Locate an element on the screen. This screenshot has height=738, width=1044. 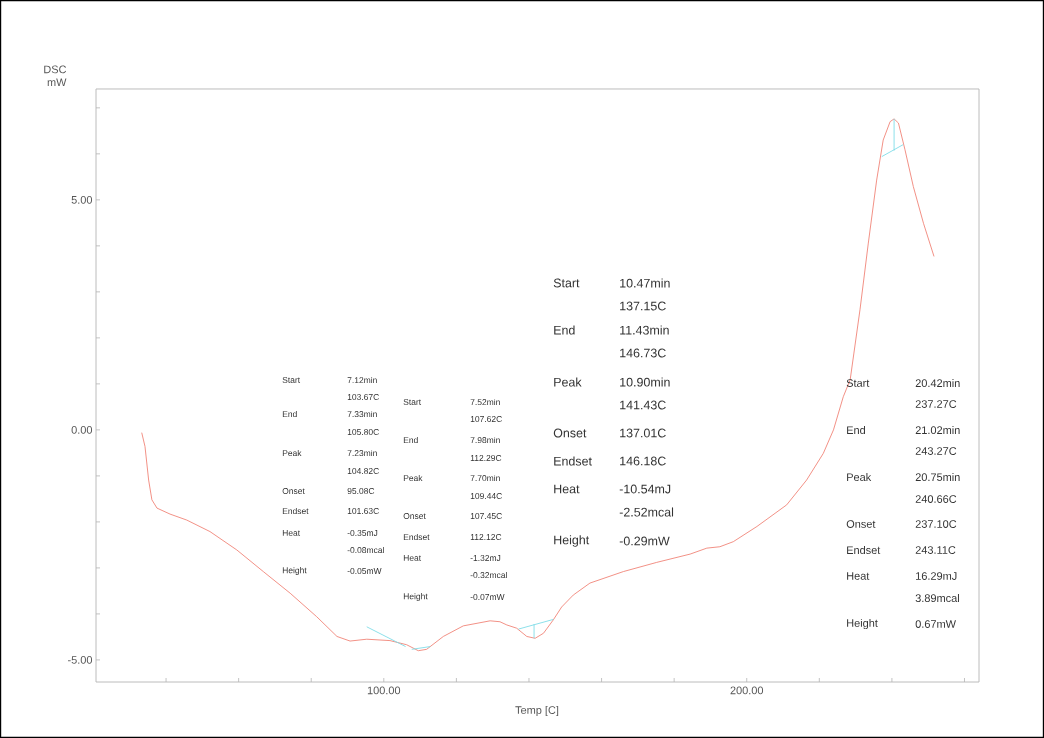
annotation: 7.12min is located at coordinates (362, 380).